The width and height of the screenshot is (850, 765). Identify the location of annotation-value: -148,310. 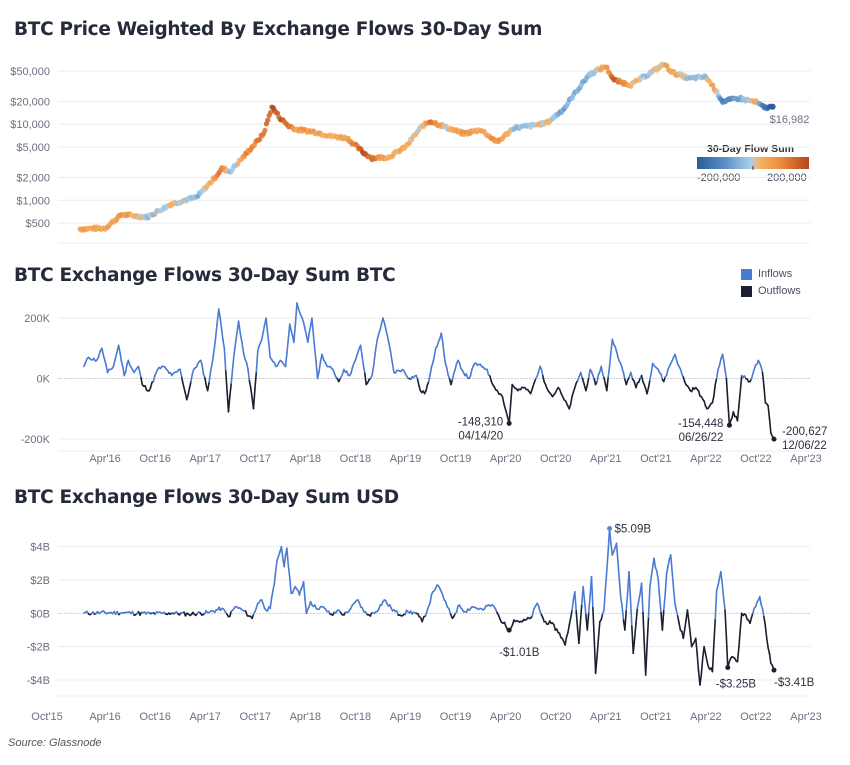
(480, 422).